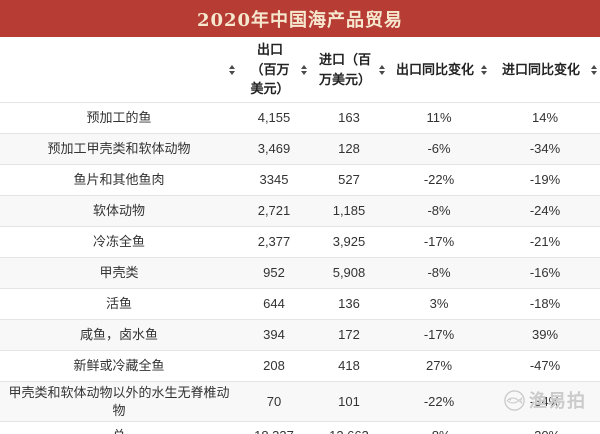 The height and width of the screenshot is (434, 600). I want to click on import-yoy-cell: -21%, so click(545, 242).